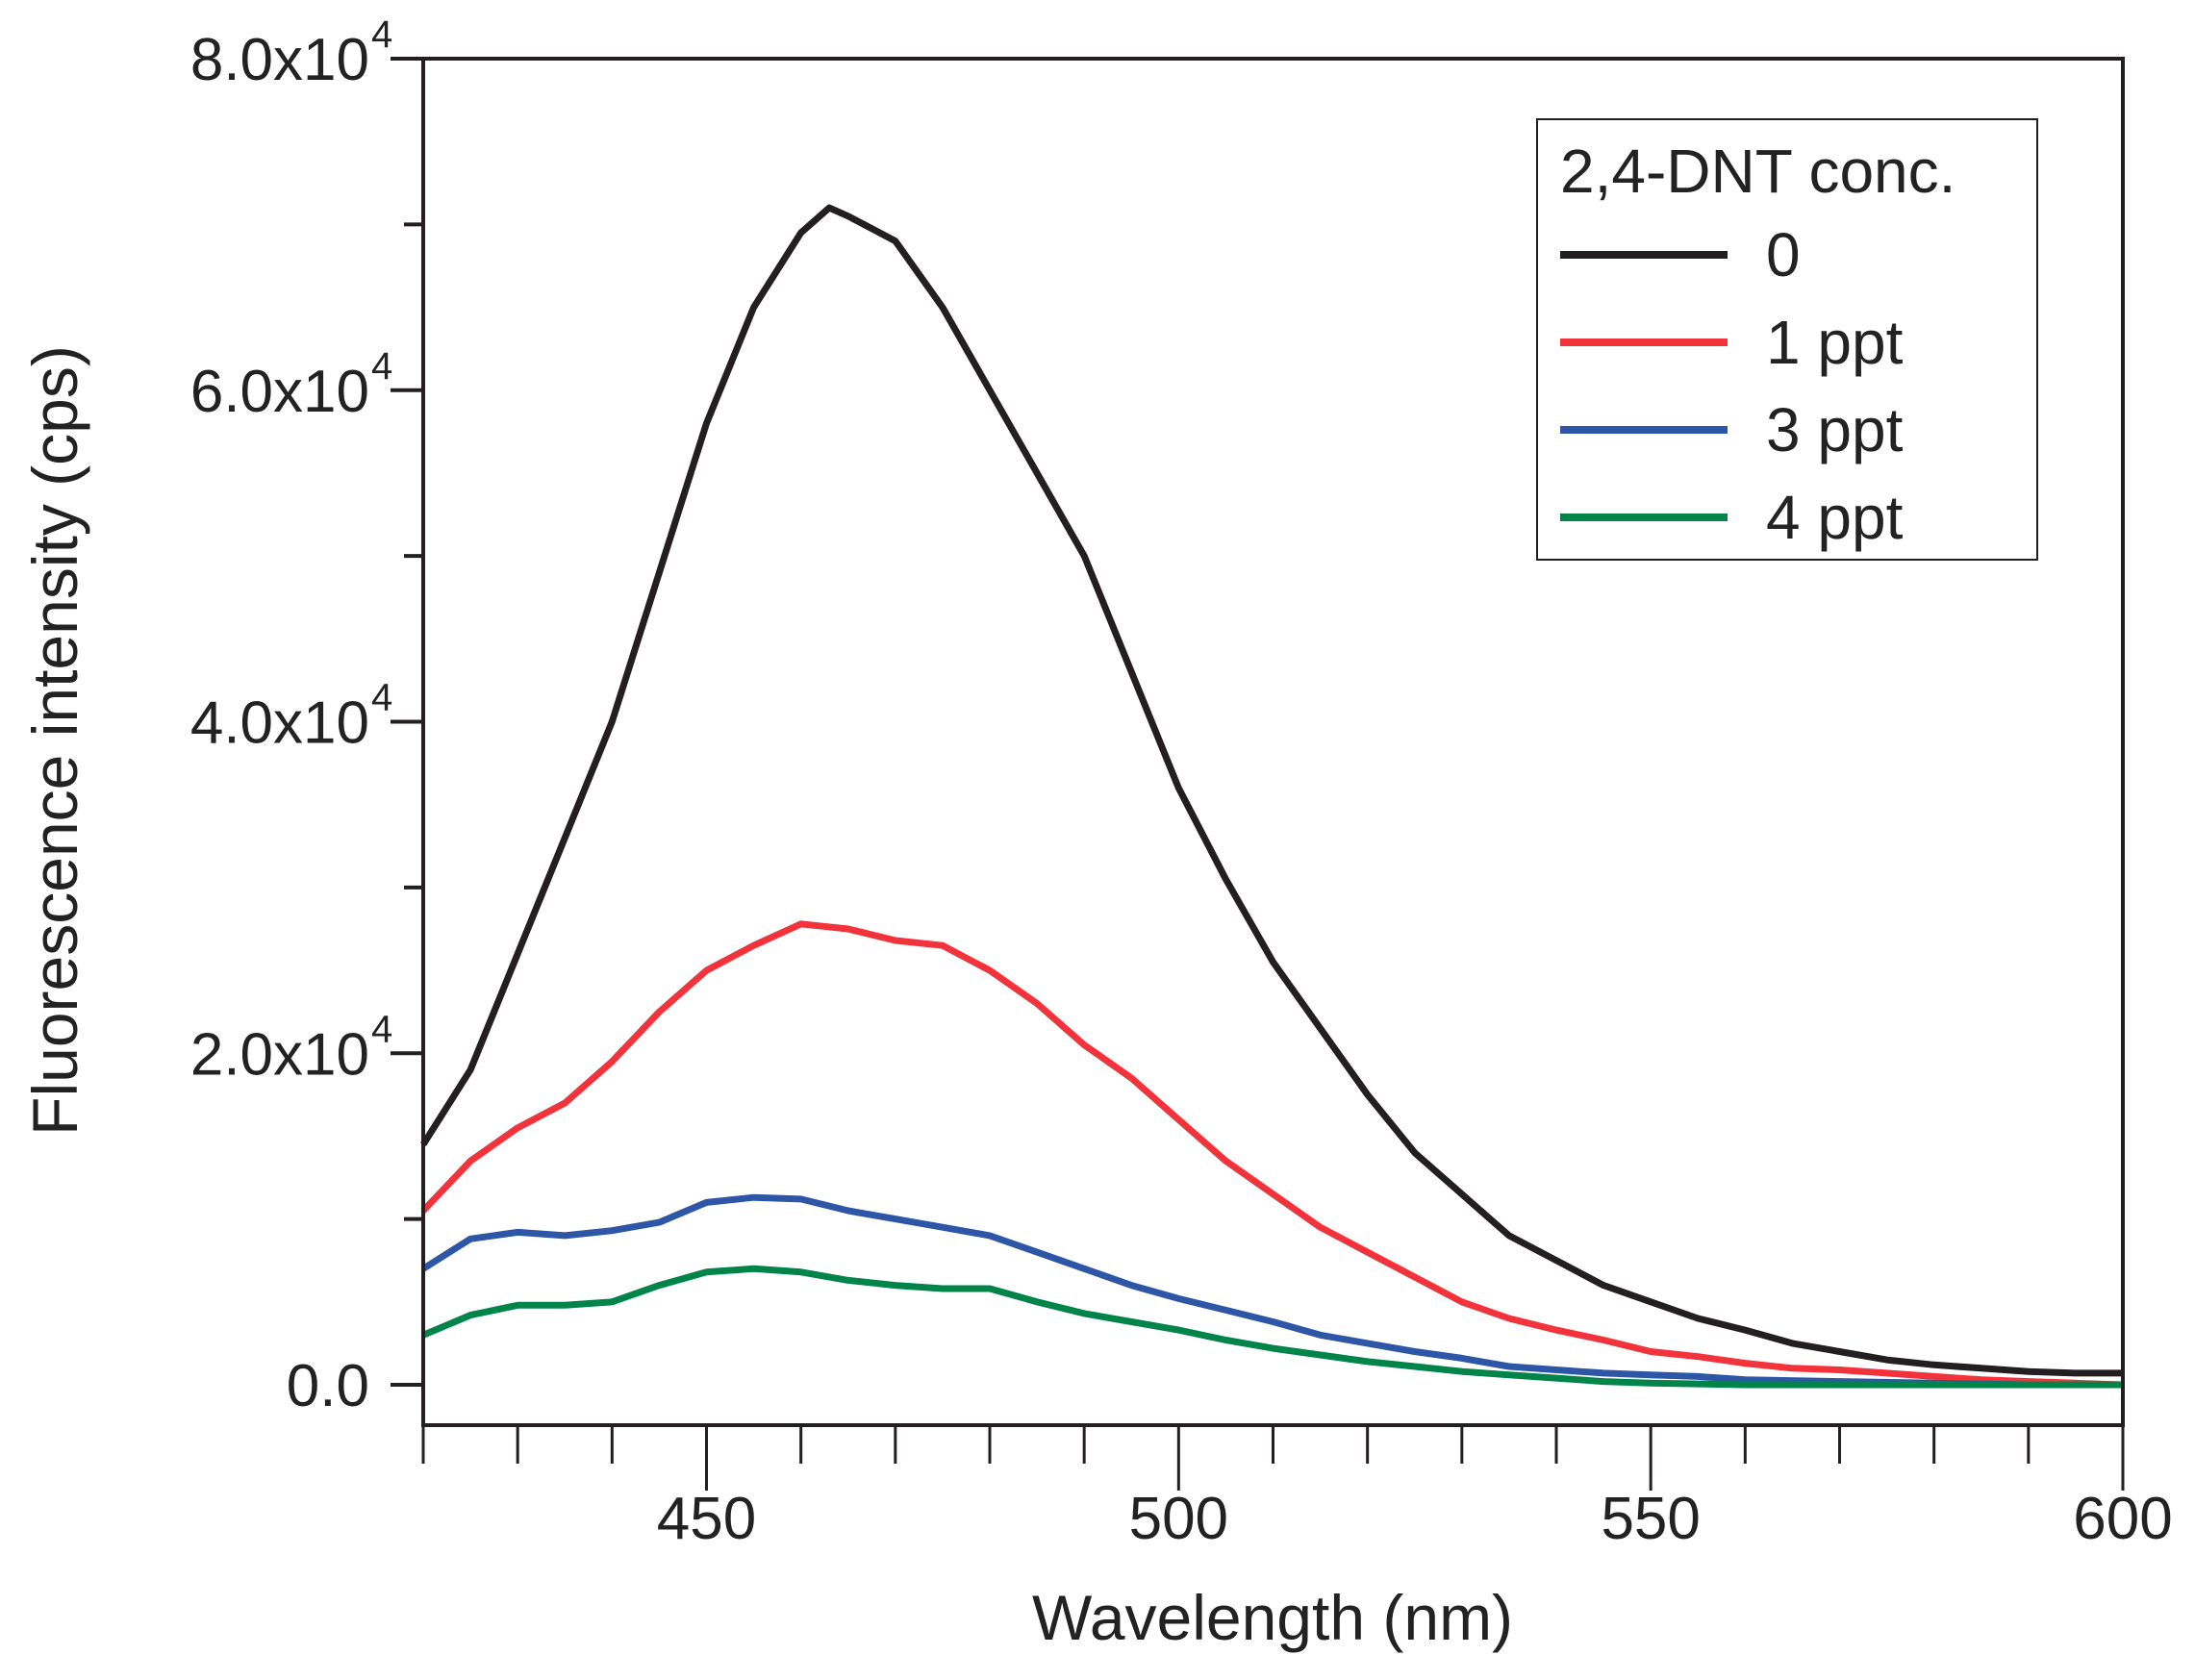 This screenshot has height=1680, width=2195. What do you see at coordinates (1297, 1489) in the screenshot?
I see `x-axis: 450 500 550 600` at bounding box center [1297, 1489].